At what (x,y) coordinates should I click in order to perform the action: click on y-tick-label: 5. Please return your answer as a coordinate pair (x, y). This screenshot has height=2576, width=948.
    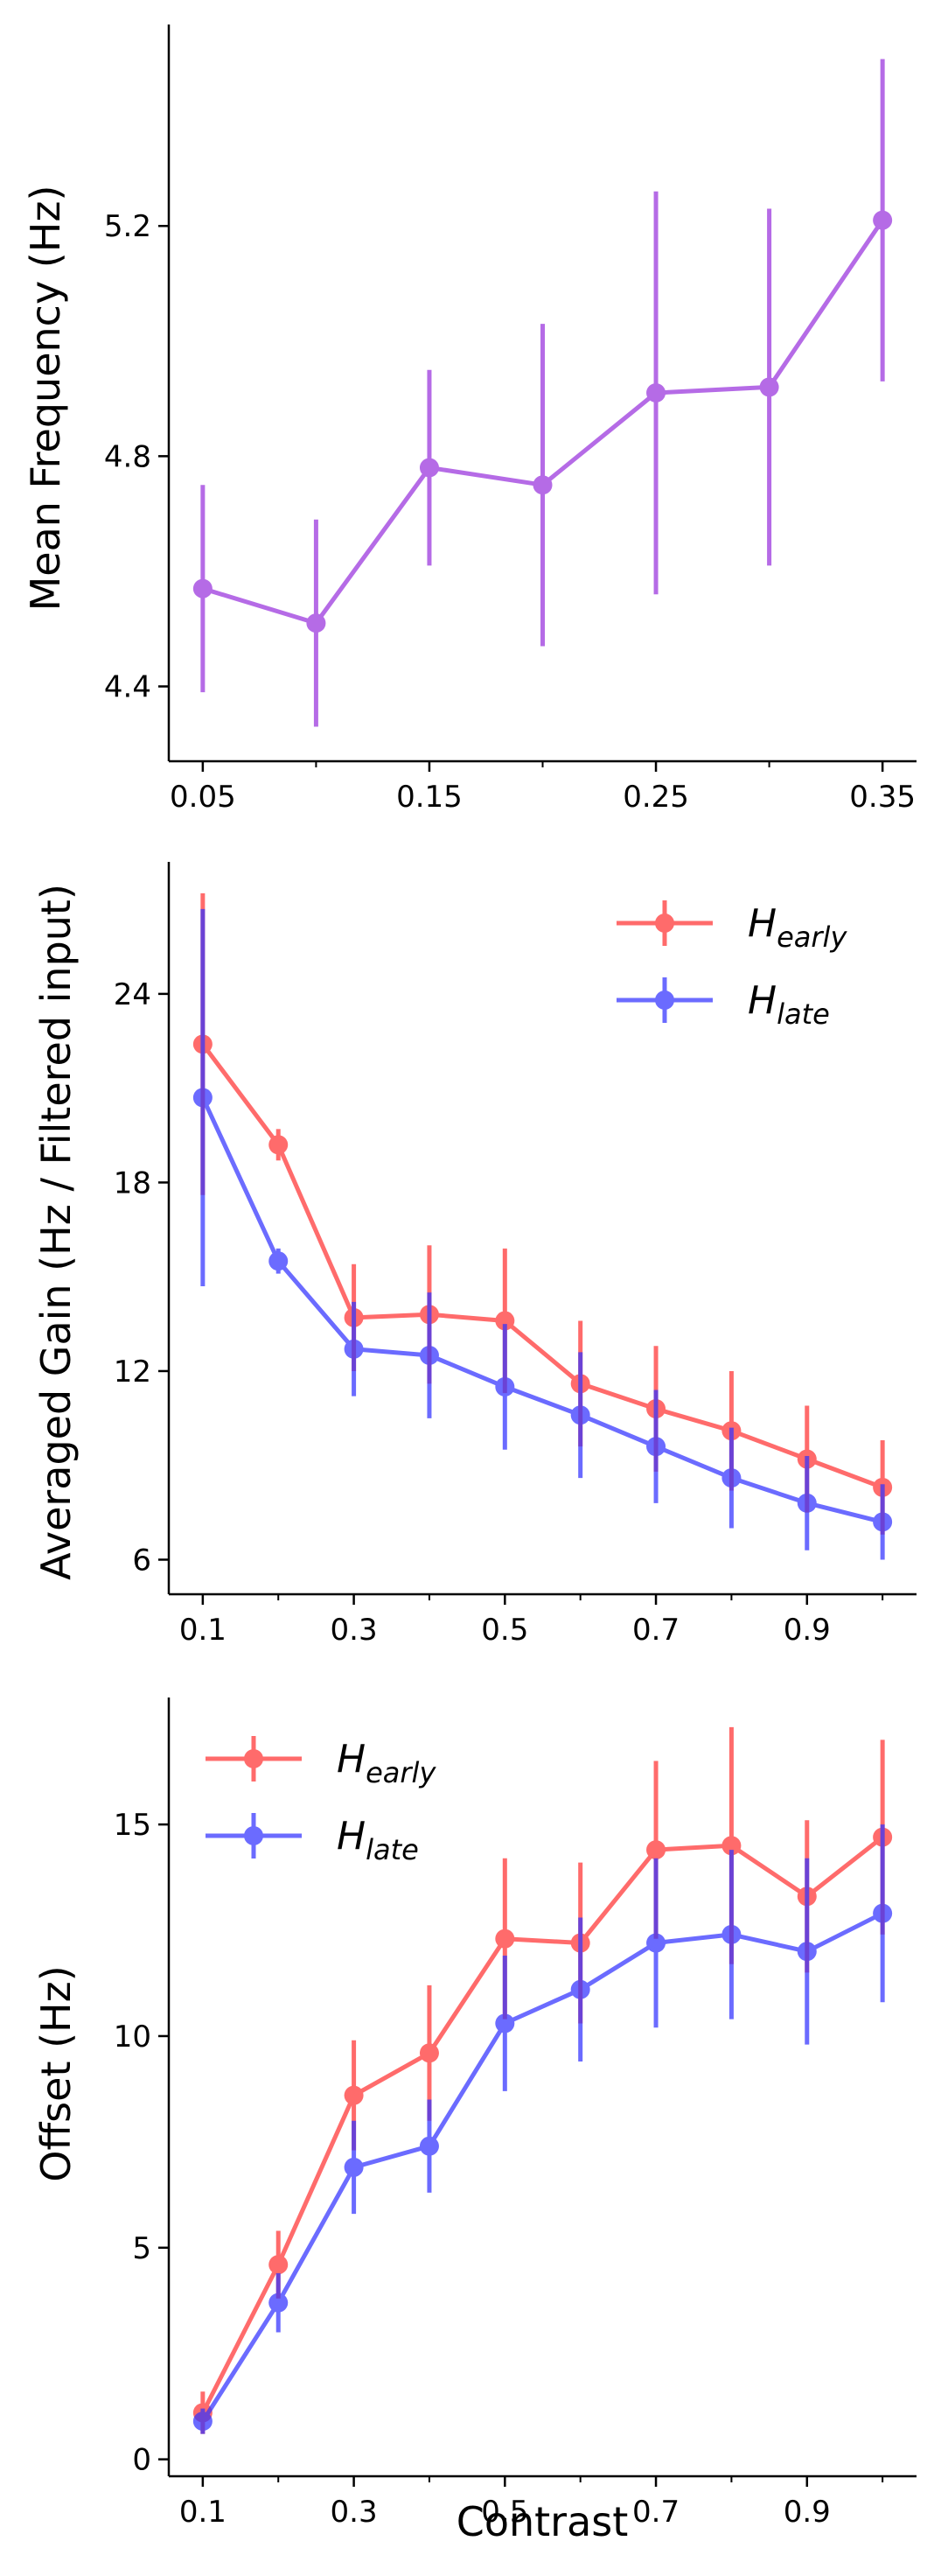
    Looking at the image, I should click on (141, 2248).